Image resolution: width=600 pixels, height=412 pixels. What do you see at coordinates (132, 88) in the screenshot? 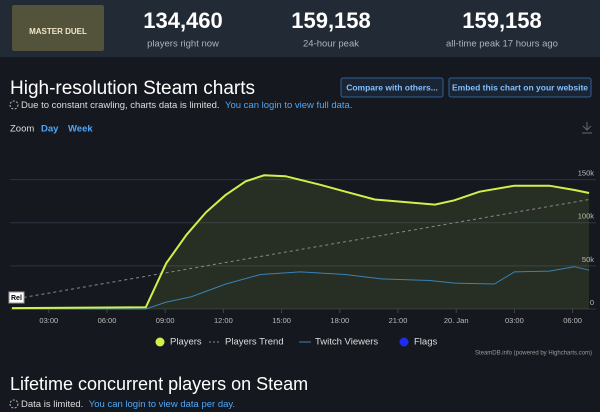
I see `section-title: High-resolution Steam charts` at bounding box center [132, 88].